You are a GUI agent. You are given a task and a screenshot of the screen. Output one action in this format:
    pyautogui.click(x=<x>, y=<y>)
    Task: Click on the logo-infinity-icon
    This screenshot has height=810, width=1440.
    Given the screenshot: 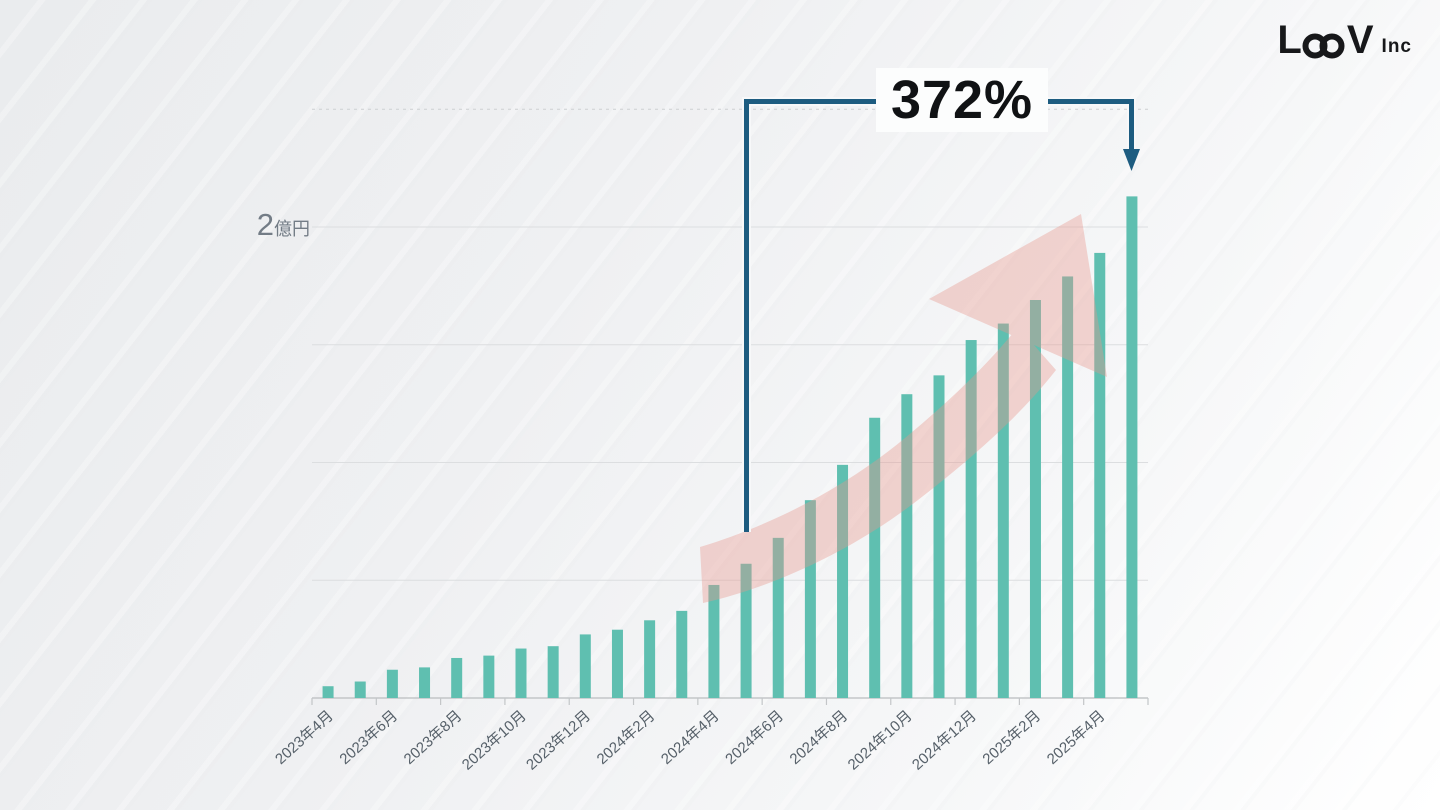 What is the action you would take?
    pyautogui.click(x=1323, y=46)
    